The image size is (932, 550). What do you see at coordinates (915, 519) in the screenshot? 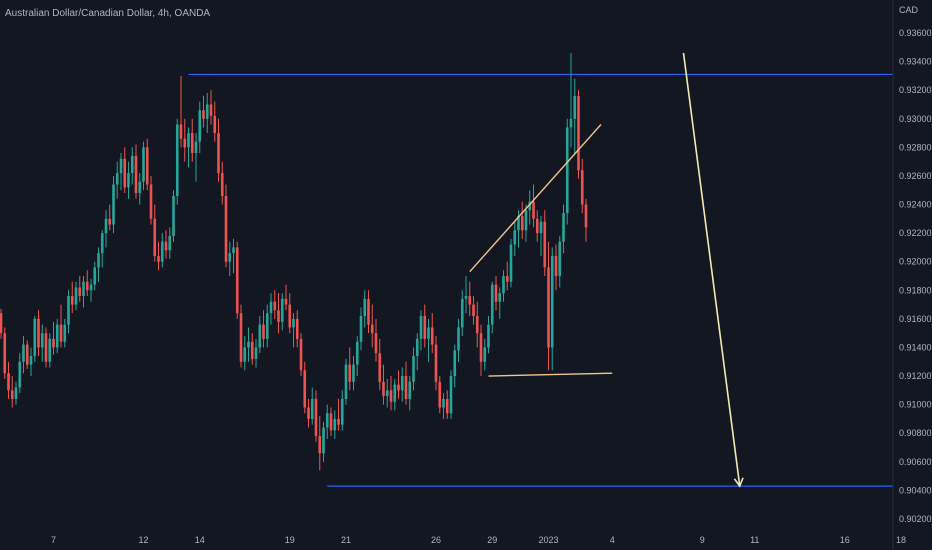
I see `price-tick-label: 0.90200` at bounding box center [915, 519].